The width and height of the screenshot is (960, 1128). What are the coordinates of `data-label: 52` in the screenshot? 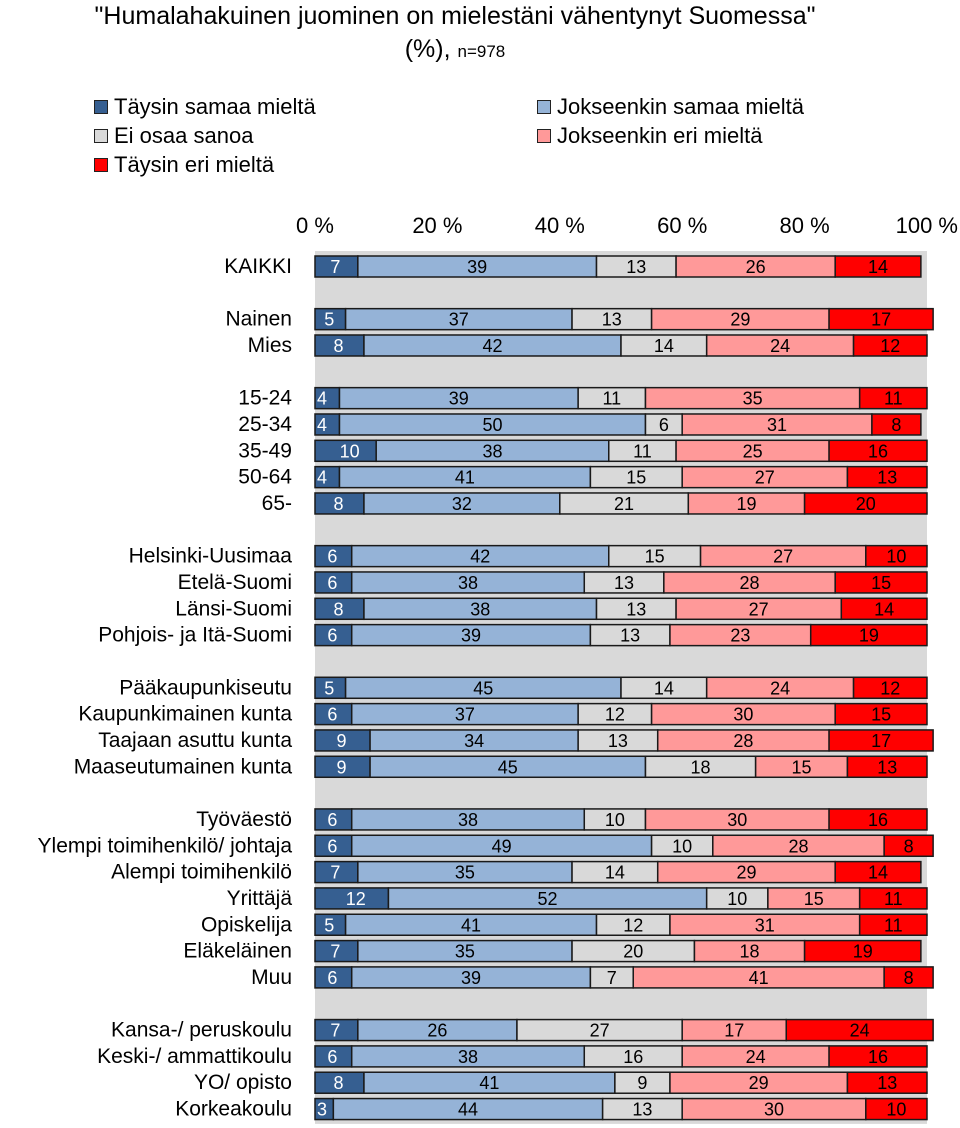 It's located at (548, 899).